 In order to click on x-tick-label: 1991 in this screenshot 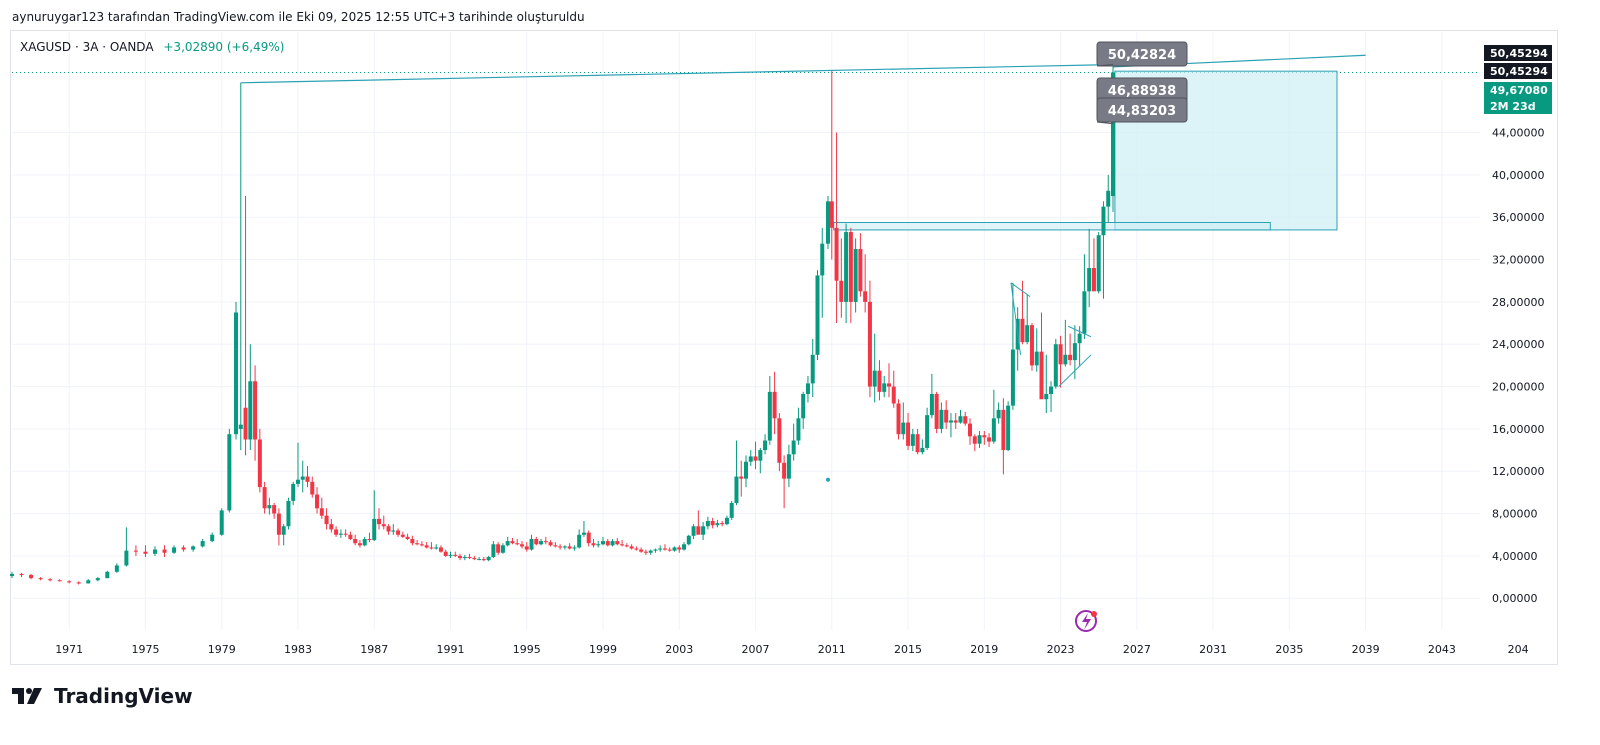, I will do `click(450, 649)`.